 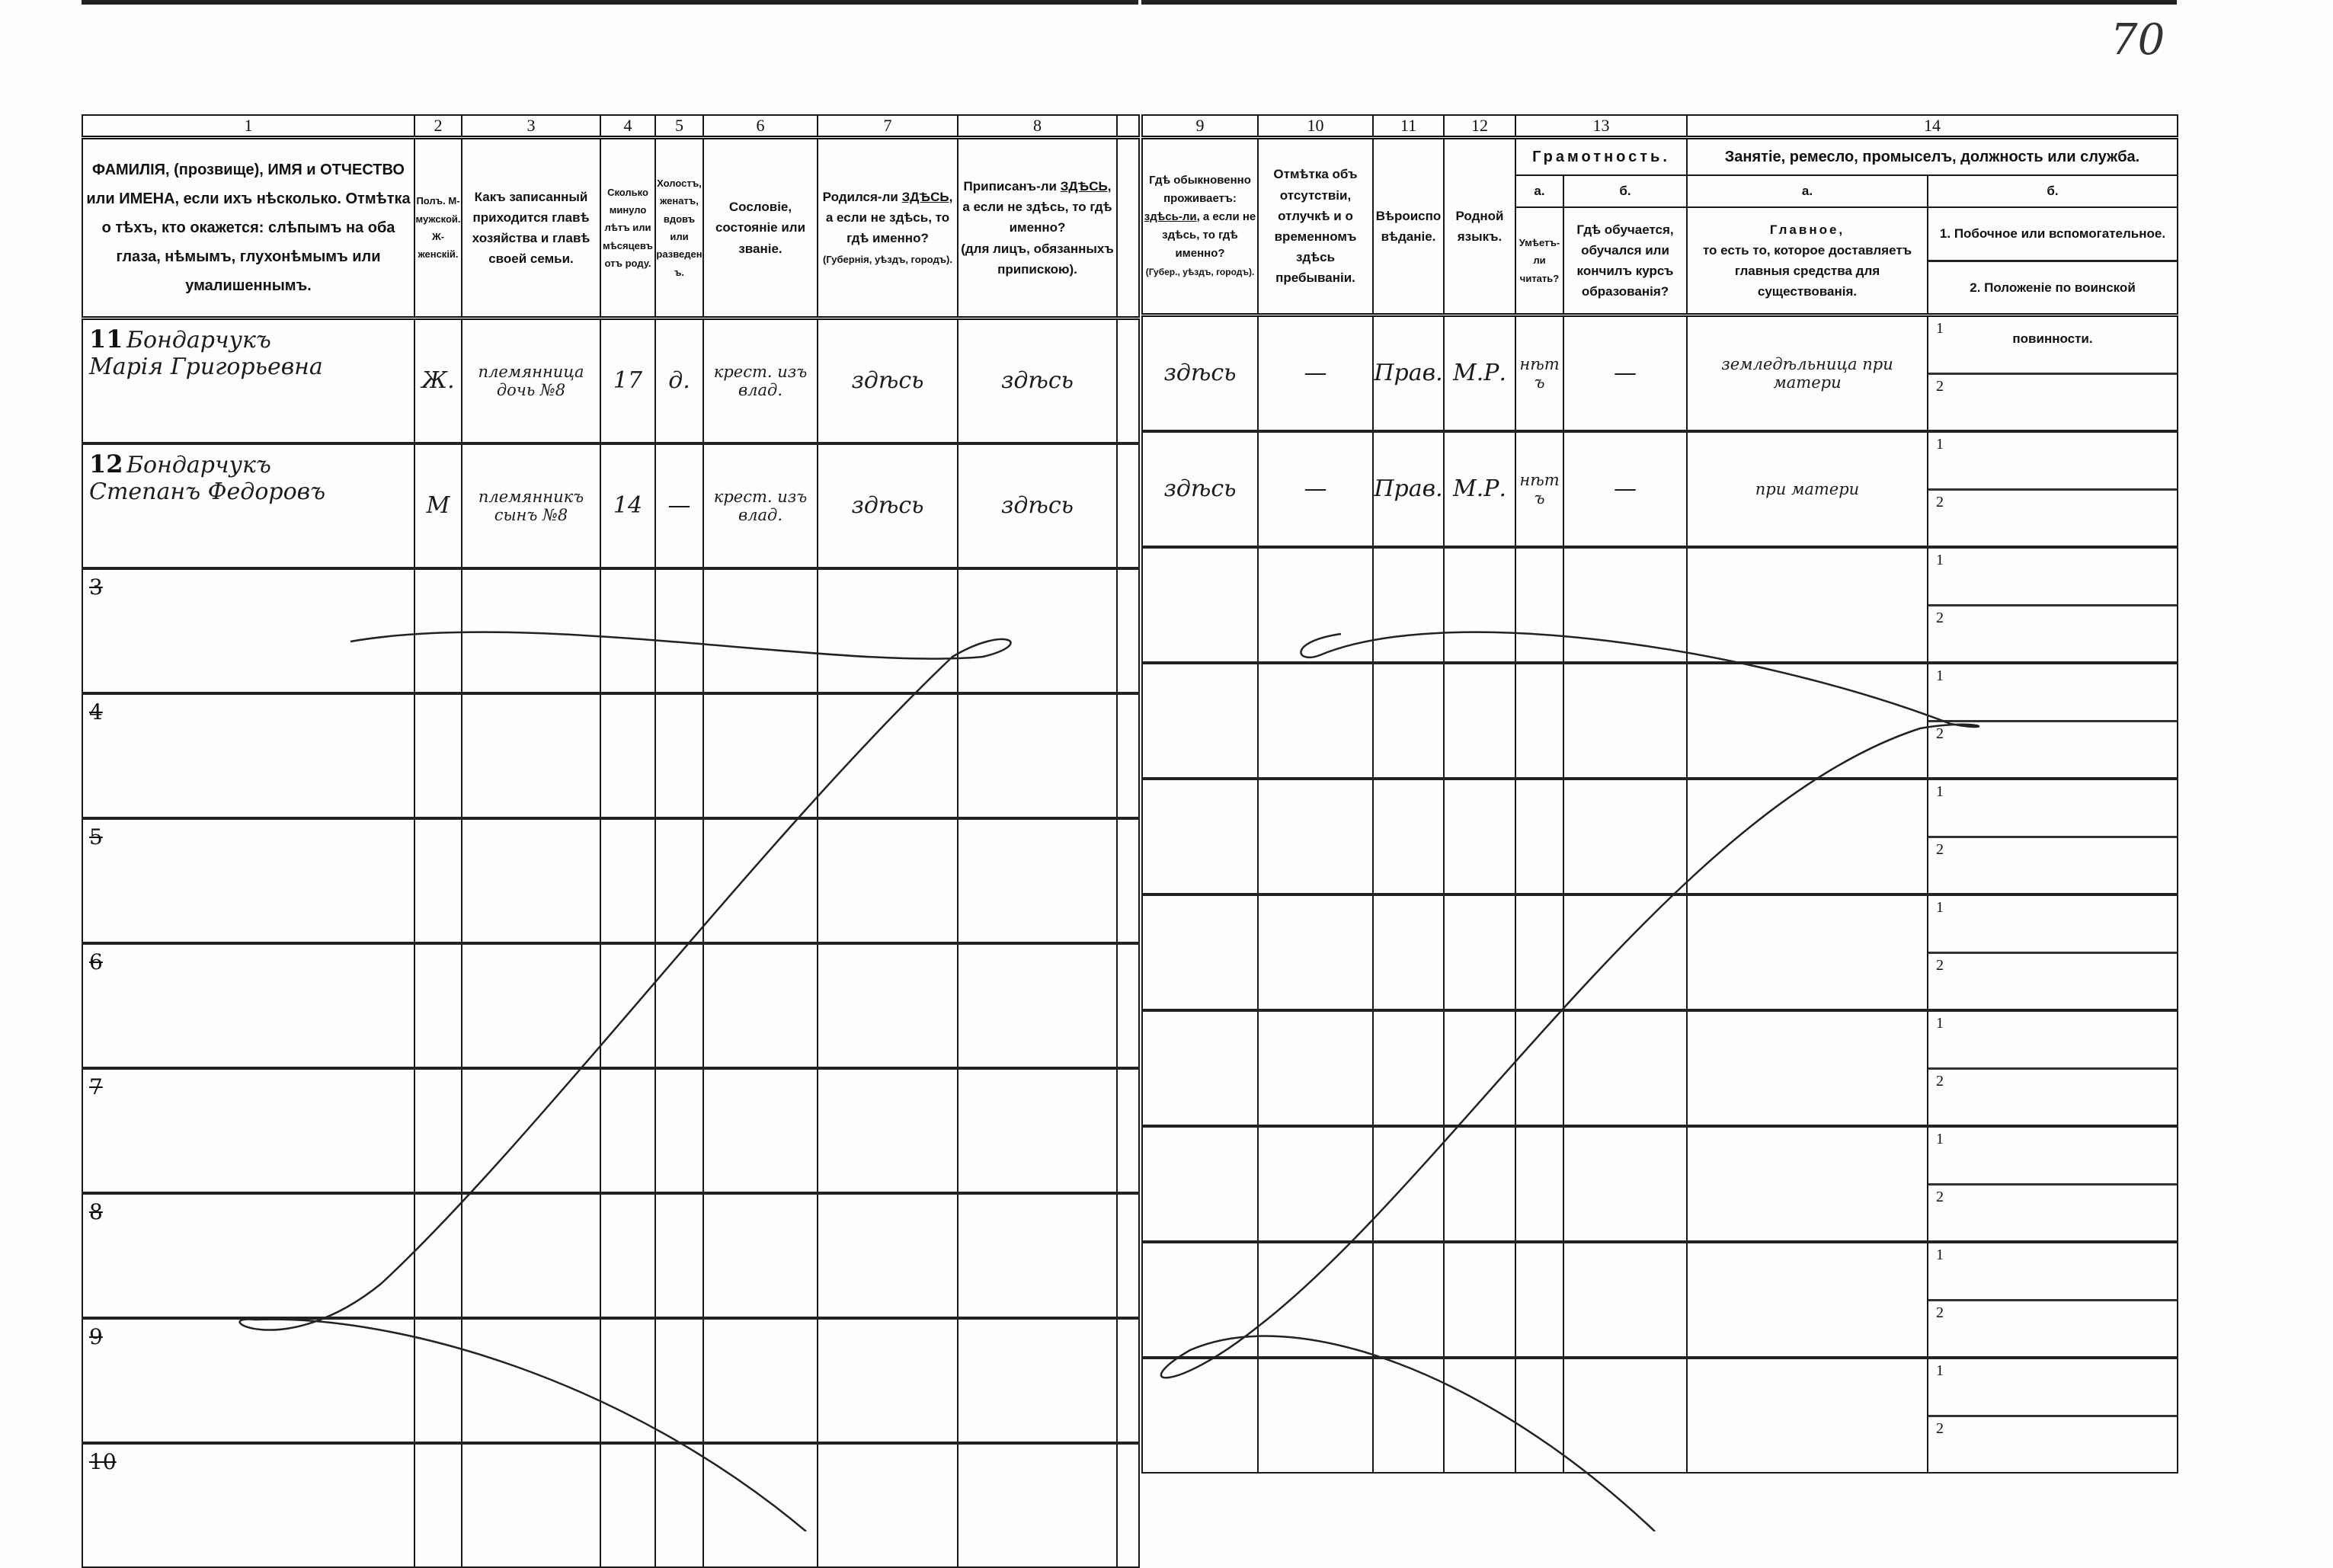 I want to click on name-cell: 8, so click(x=248, y=1255).